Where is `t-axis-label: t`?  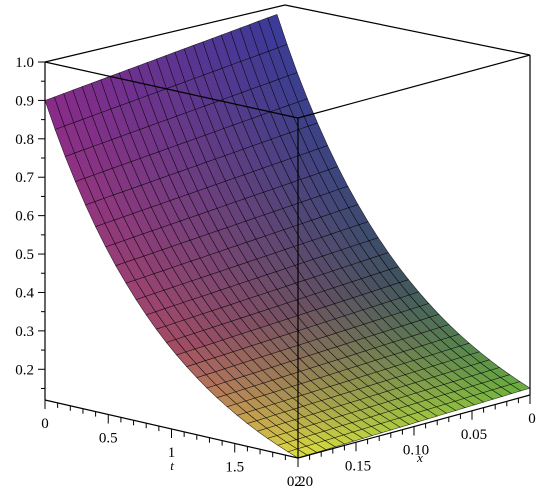
t-axis-label: t is located at coordinates (172, 465).